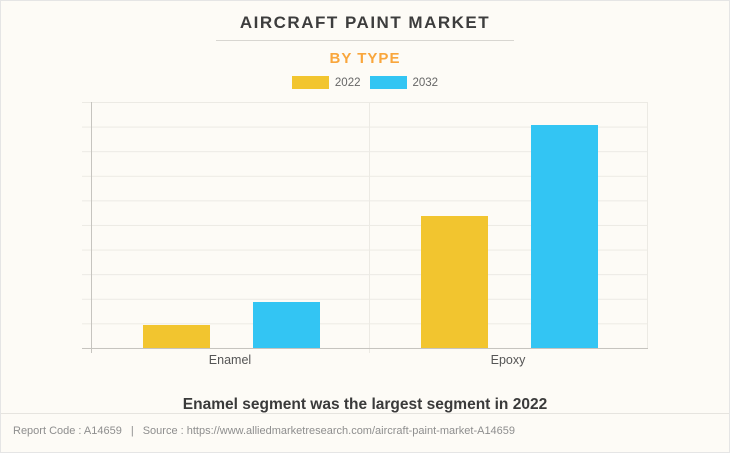  What do you see at coordinates (454, 282) in the screenshot?
I see `bar-epoxy-2022` at bounding box center [454, 282].